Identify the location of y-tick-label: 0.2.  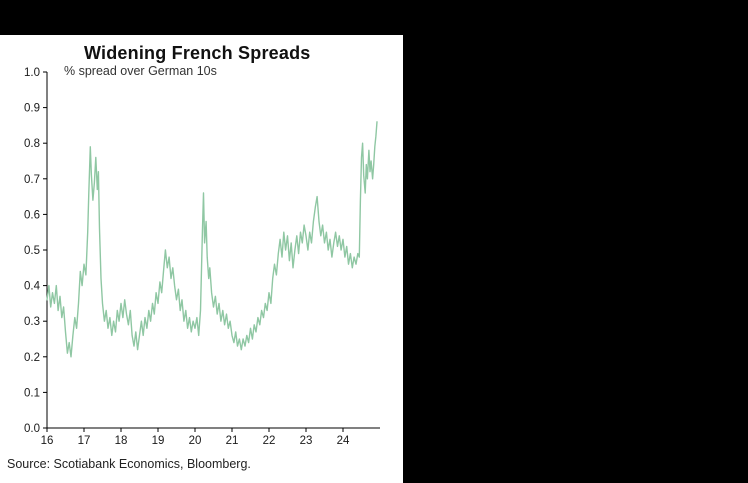
(32, 358).